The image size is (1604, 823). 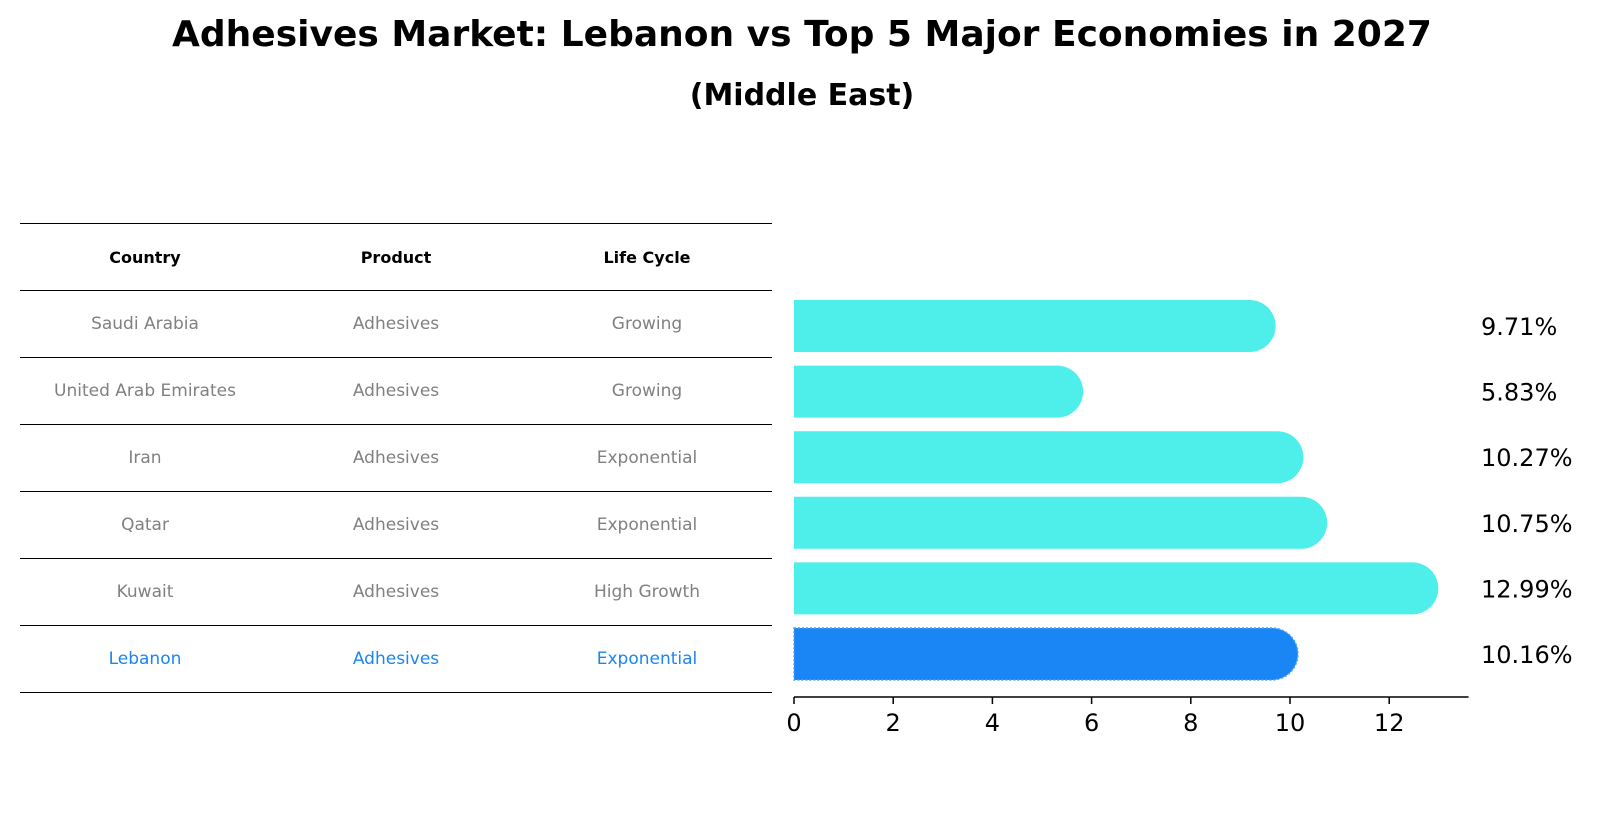 What do you see at coordinates (893, 723) in the screenshot?
I see `x-tick-label: 2` at bounding box center [893, 723].